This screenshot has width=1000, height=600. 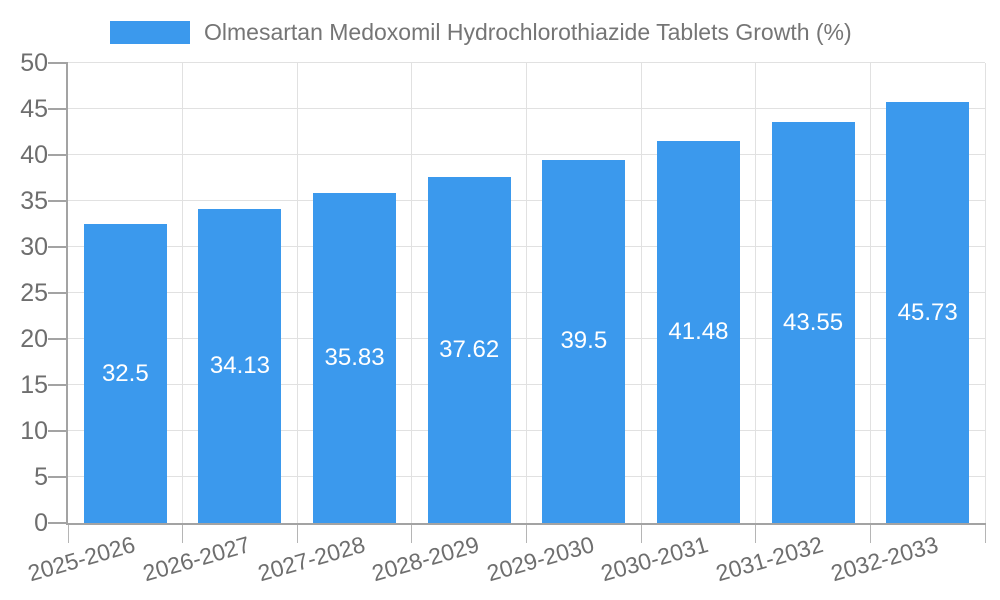 I want to click on bar-value-label: 45.73, so click(x=927, y=312).